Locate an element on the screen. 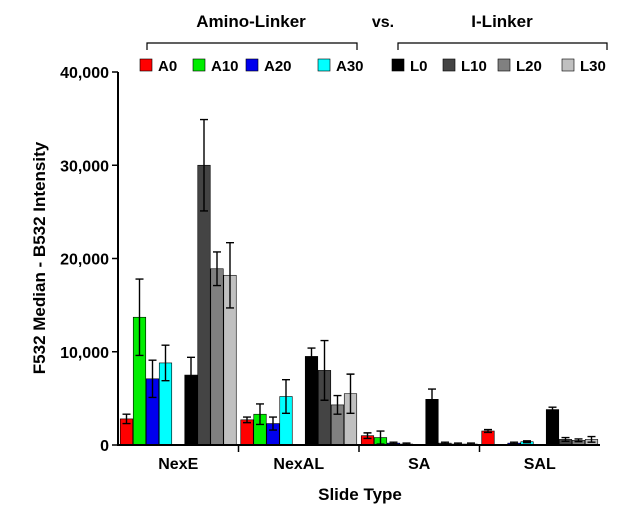  error-bar-l20-nexe is located at coordinates (217, 269).